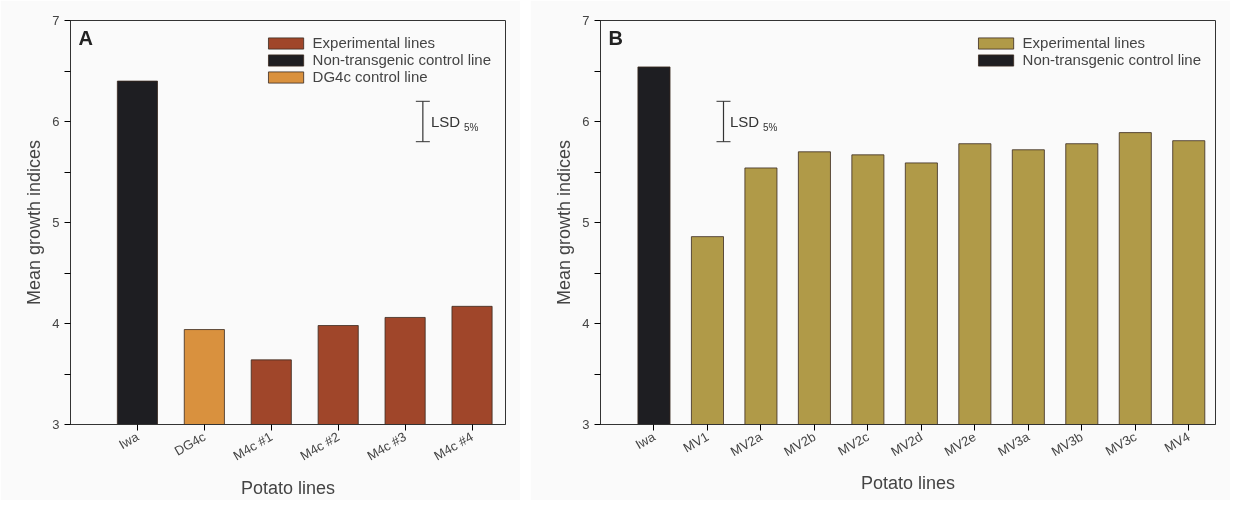 The height and width of the screenshot is (526, 1239). I want to click on x-tick-label: DG4c, so click(190, 443).